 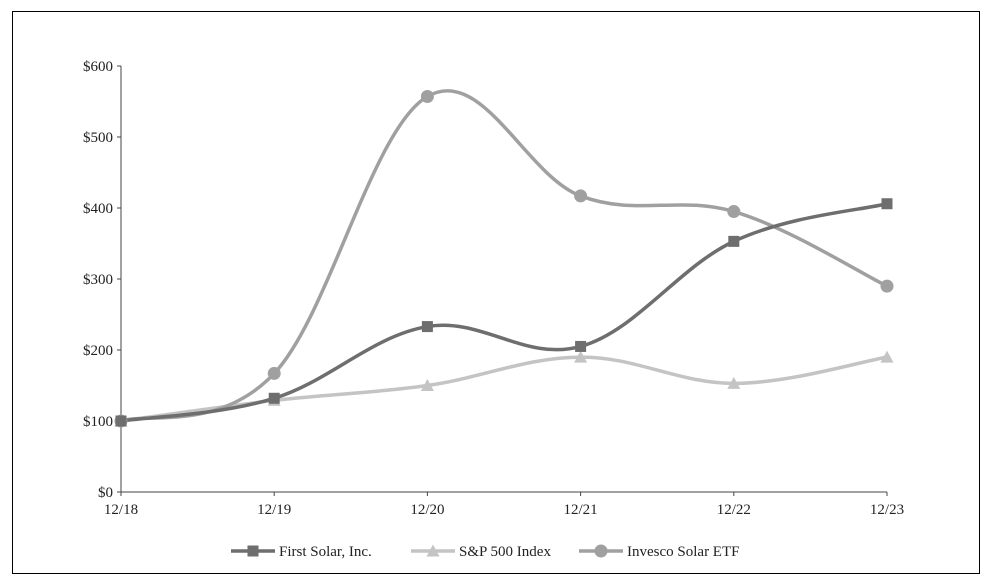 I want to click on y-tick-label: $300, so click(x=98, y=280).